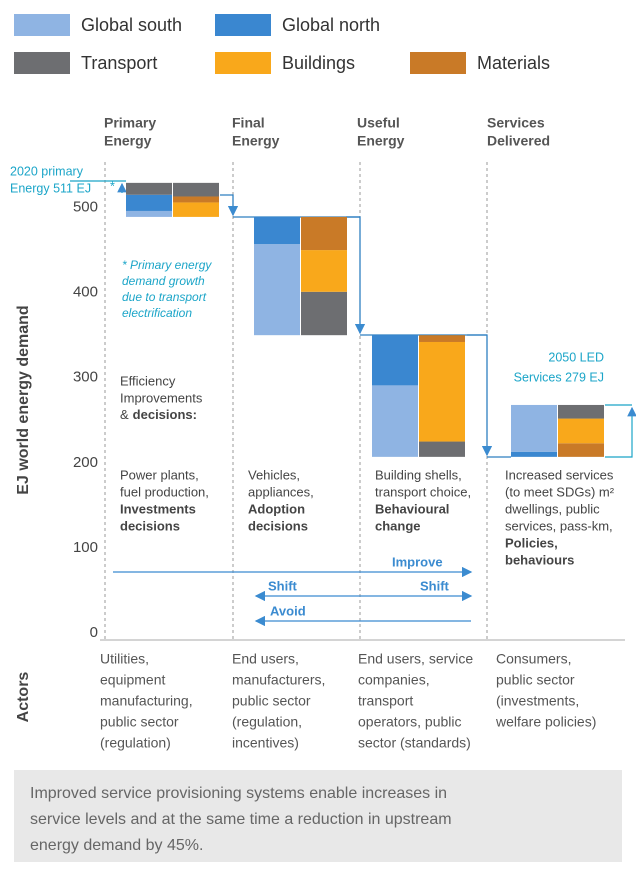 This screenshot has height=891, width=636. Describe the element at coordinates (116, 845) in the screenshot. I see `footer-text: energy demand by 45%.` at that location.